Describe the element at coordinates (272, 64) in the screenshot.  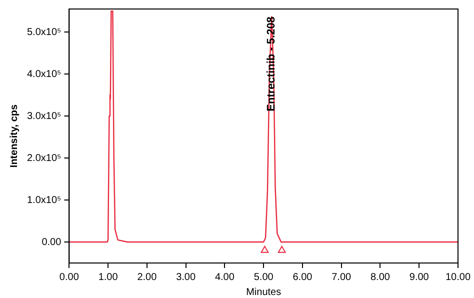
I see `annotation: Entrectinib - 5.208` at that location.